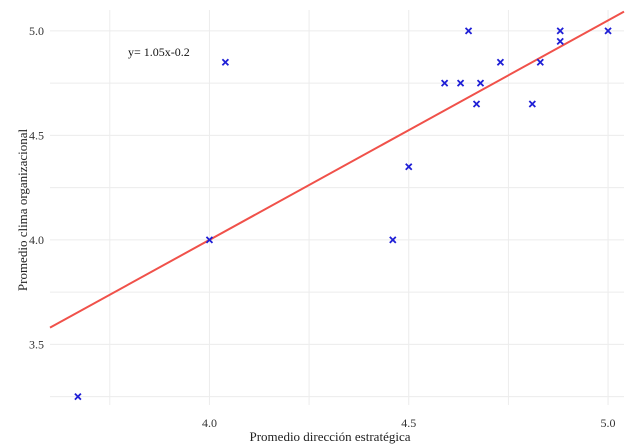 The image size is (628, 448). Describe the element at coordinates (159, 52) in the screenshot. I see `annotation-equation: y= 1.05x-0.2` at that location.